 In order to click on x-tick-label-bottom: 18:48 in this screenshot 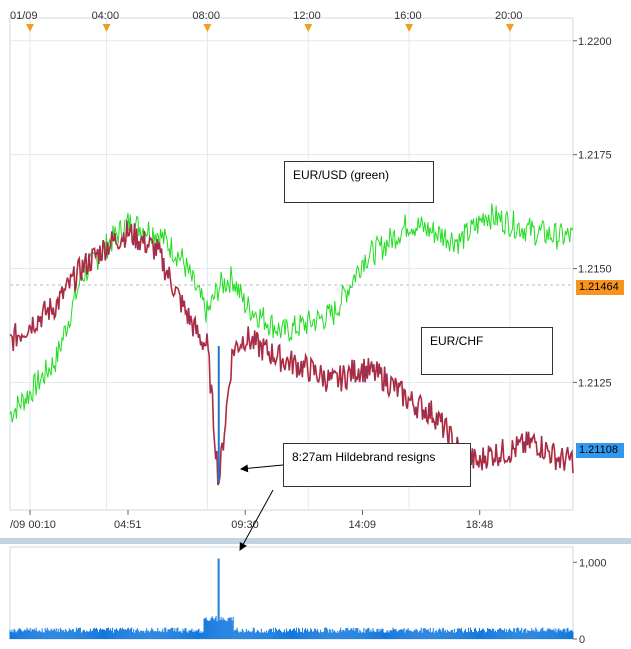, I will do `click(480, 525)`.